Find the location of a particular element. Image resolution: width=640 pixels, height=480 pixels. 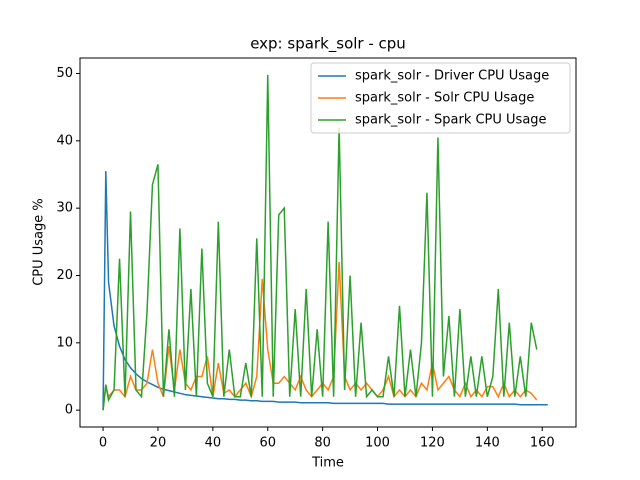

y-tick-label: 30 is located at coordinates (64, 208).